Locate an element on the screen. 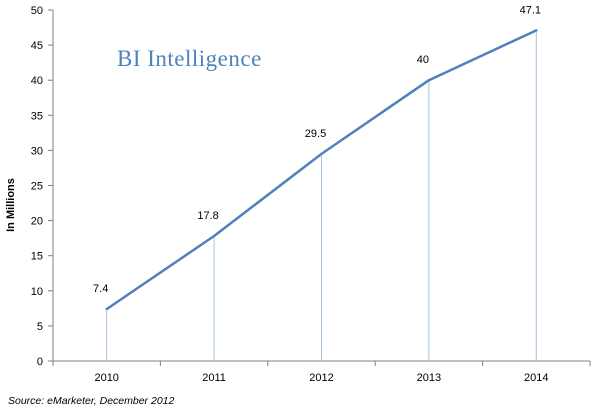 This screenshot has height=408, width=600. x-tick-label: 2014 is located at coordinates (536, 378).